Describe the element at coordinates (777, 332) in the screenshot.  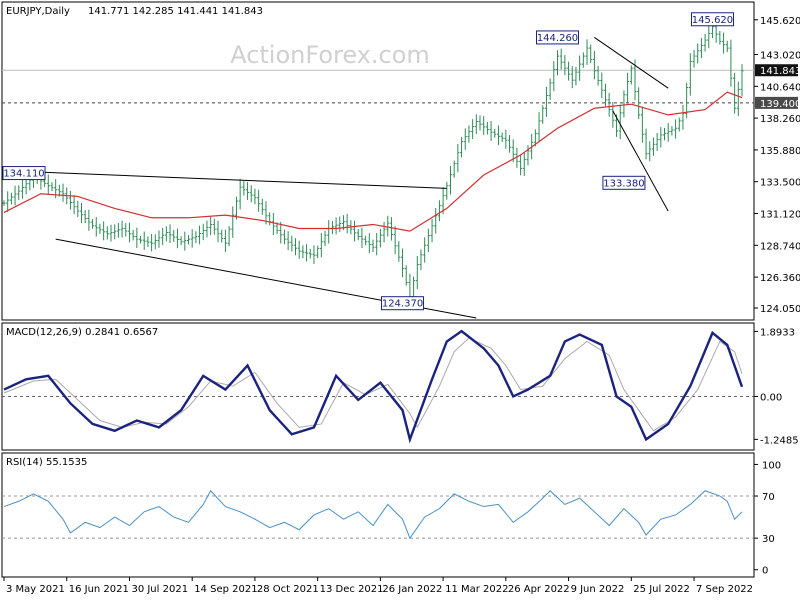
I see `macd-axis-label: 1.8933` at that location.